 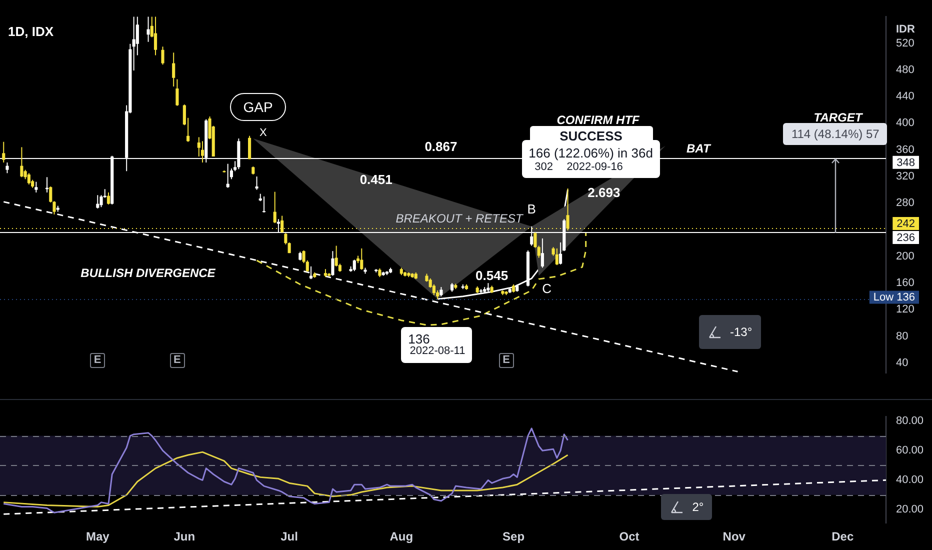 What do you see at coordinates (492, 275) in the screenshot?
I see `annotation: 0.545` at bounding box center [492, 275].